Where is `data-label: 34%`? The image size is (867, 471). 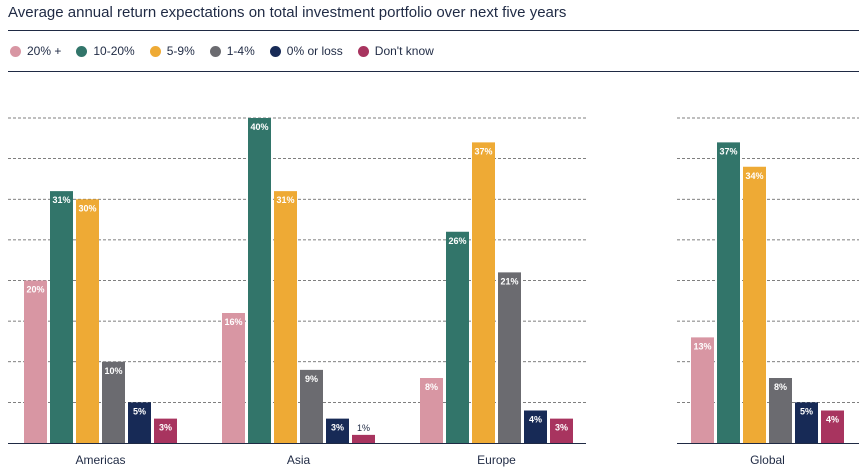
data-label: 34% is located at coordinates (754, 176).